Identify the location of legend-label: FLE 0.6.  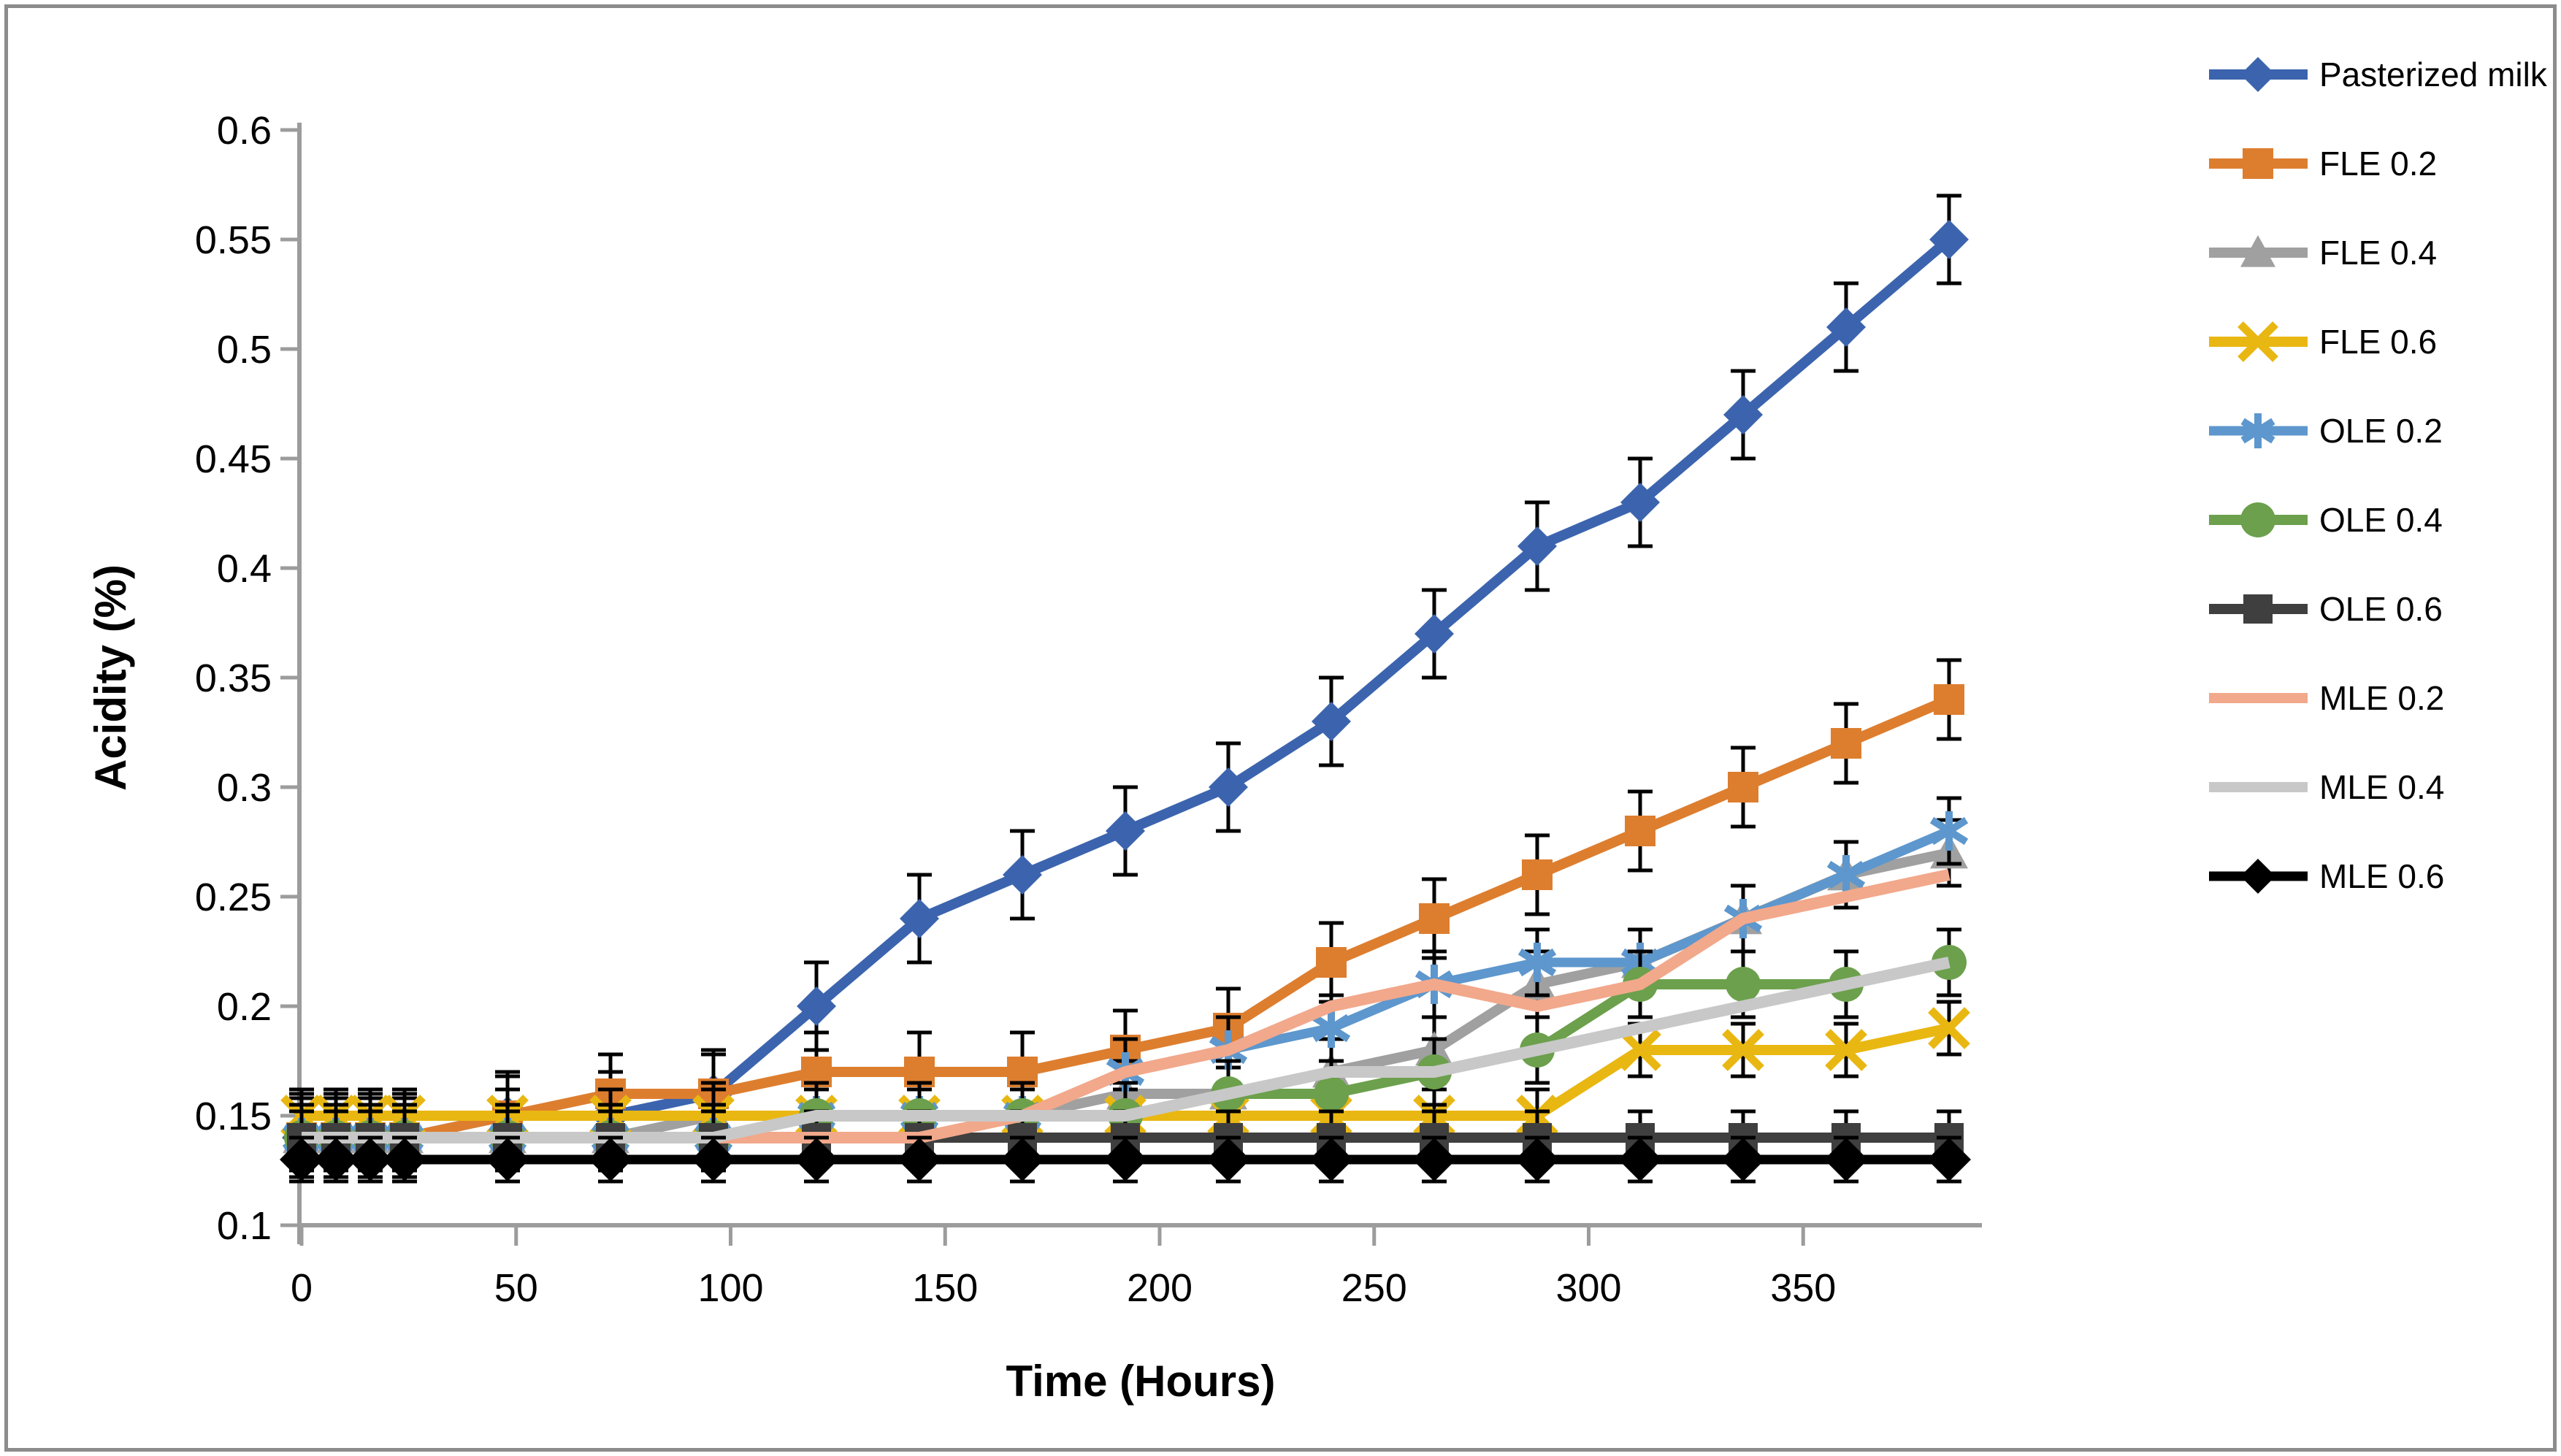
(2378, 342).